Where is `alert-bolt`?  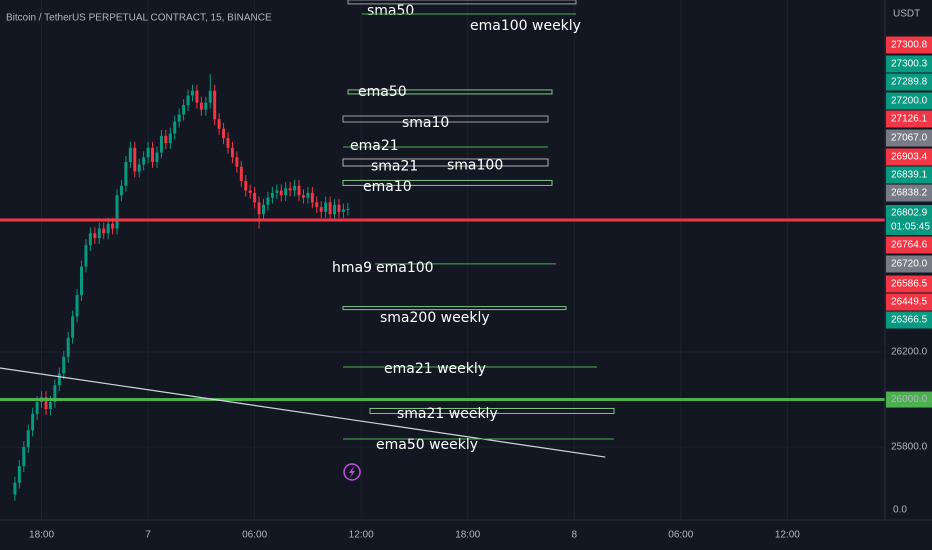 alert-bolt is located at coordinates (352, 472).